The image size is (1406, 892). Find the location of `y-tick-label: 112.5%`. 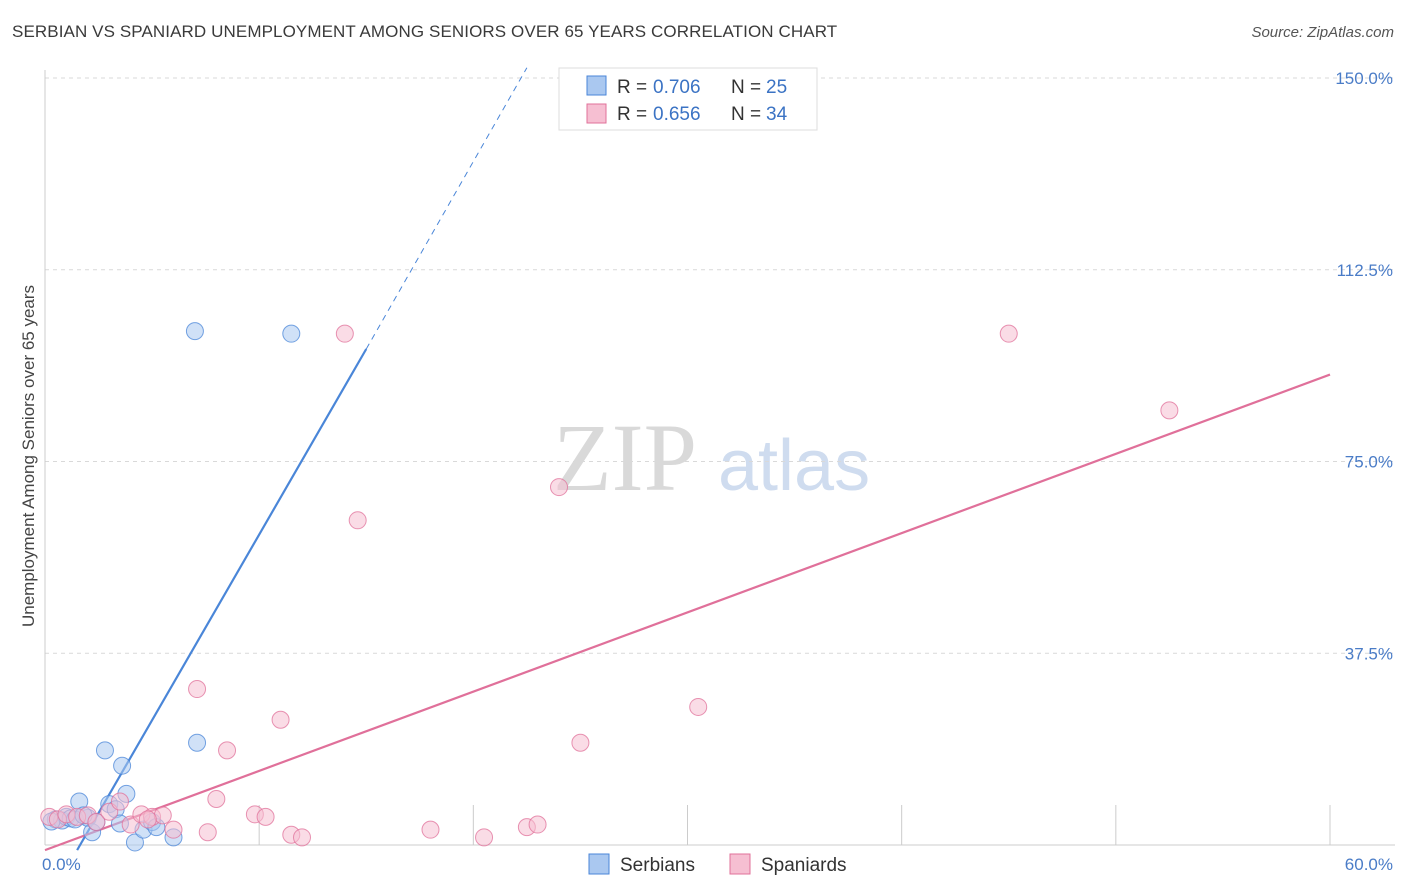

y-tick-label: 112.5% is located at coordinates (1365, 270).